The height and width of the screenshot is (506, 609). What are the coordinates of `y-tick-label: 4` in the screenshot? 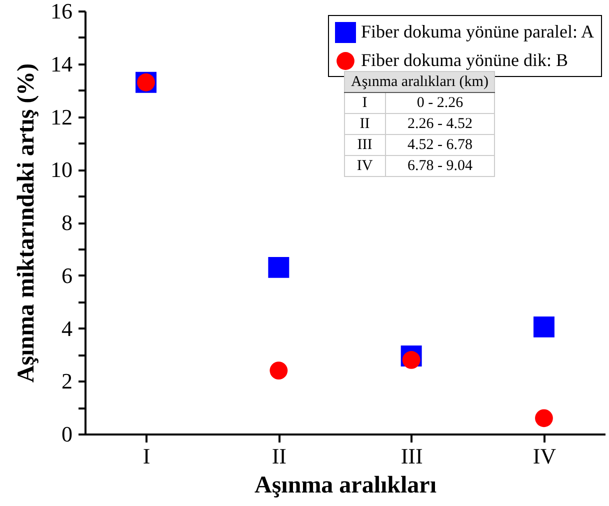 It's located at (67, 328).